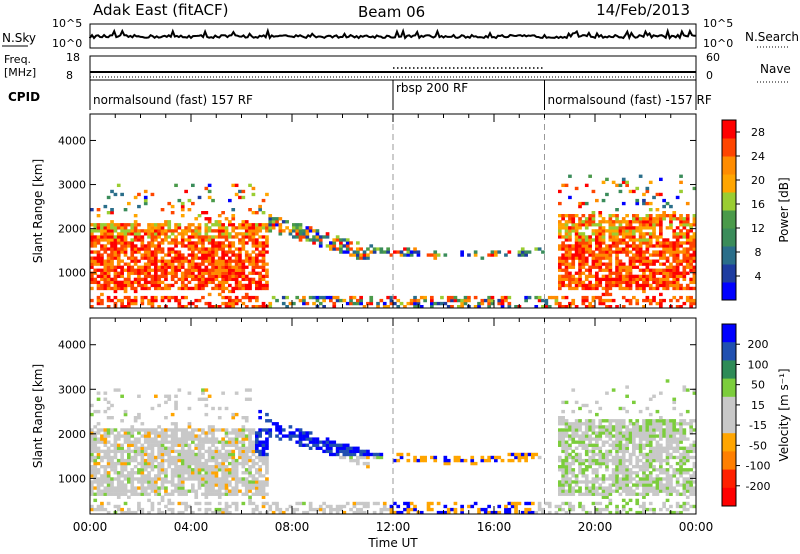 The height and width of the screenshot is (554, 800). Describe the element at coordinates (67, 43) in the screenshot. I see `nsky-tick-bottom: 10^0` at that location.